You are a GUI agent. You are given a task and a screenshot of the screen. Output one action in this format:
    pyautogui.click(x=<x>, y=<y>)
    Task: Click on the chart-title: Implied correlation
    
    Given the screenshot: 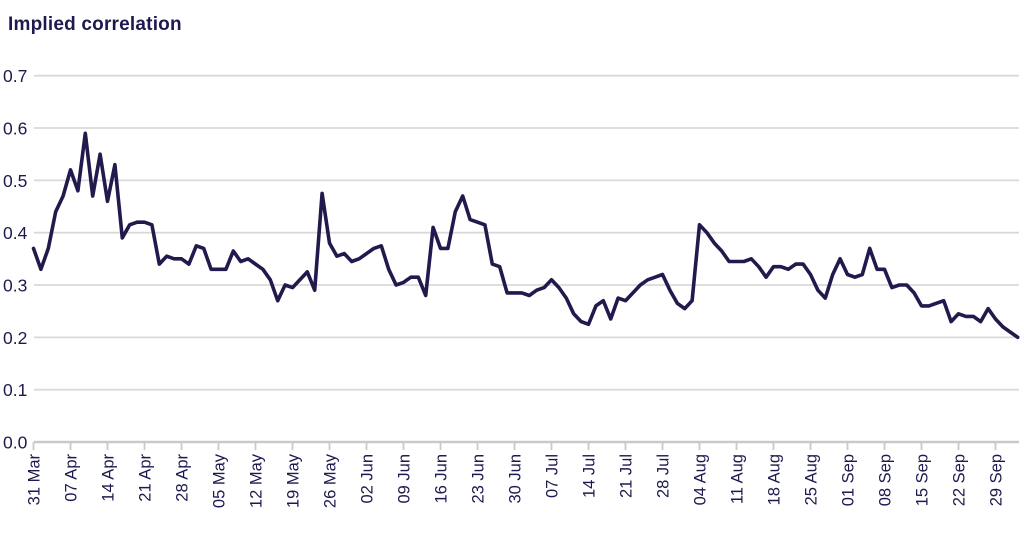 What is the action you would take?
    pyautogui.click(x=95, y=24)
    